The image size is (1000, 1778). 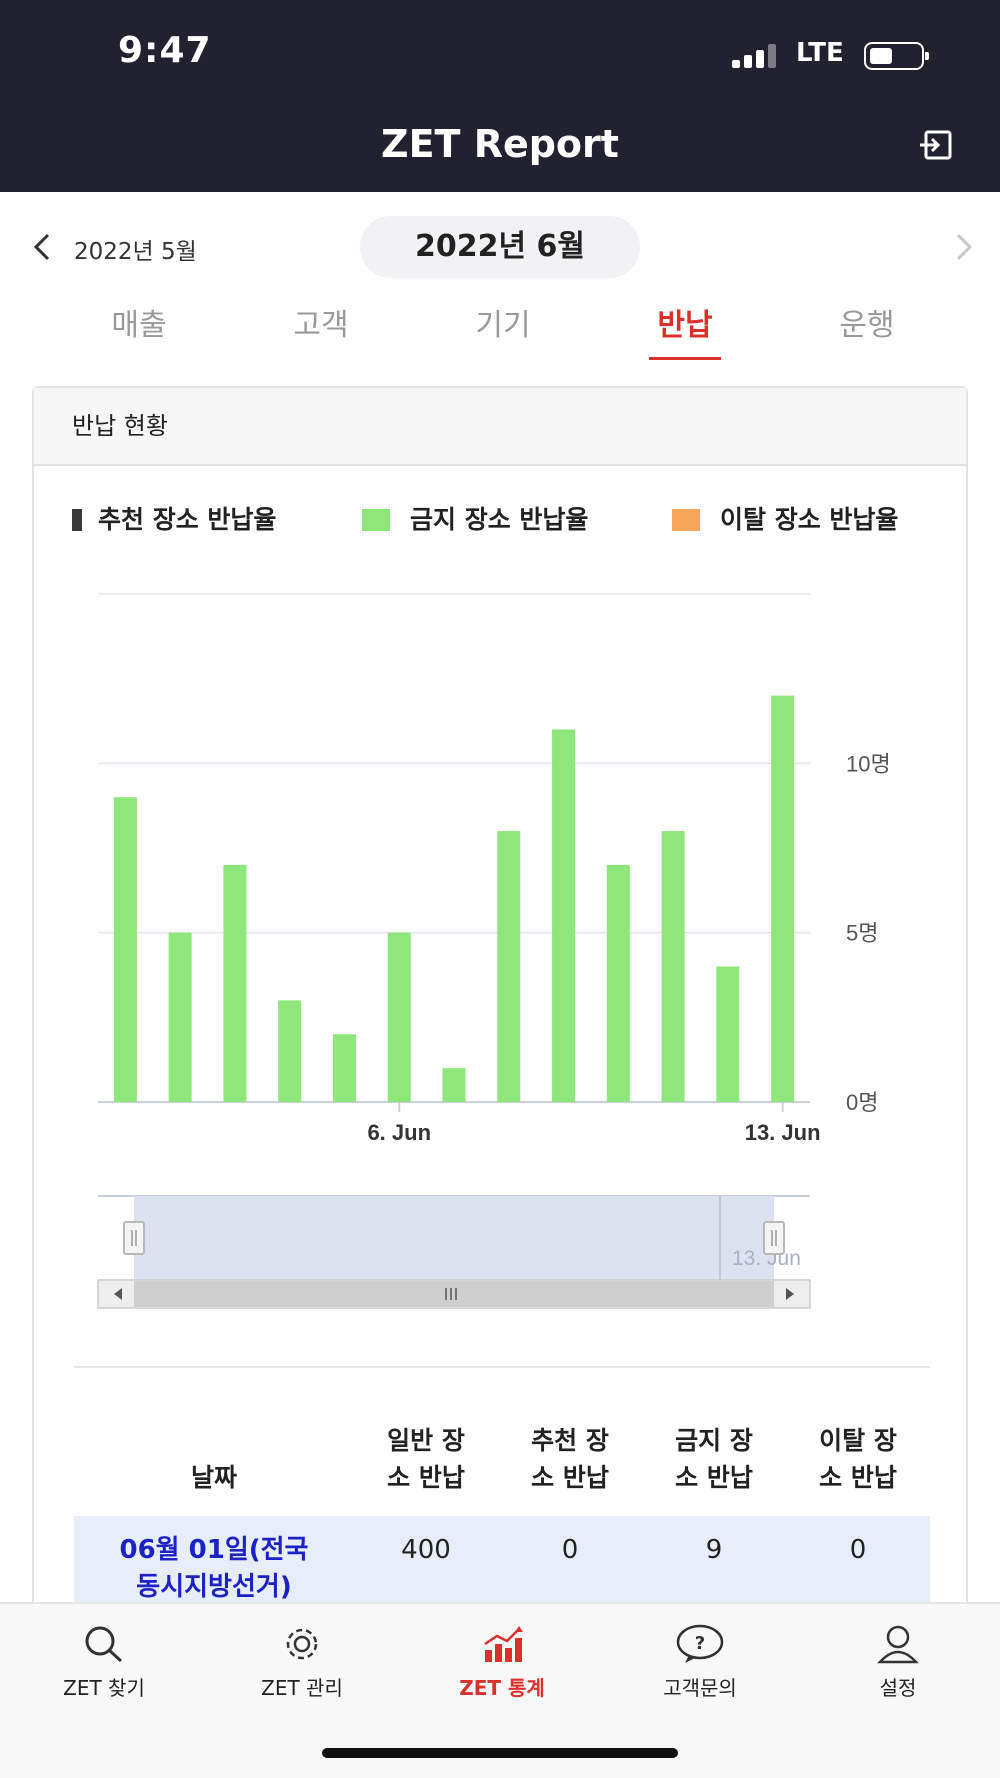 I want to click on legend-item-forbidden: 금지 장소 반납율, so click(x=475, y=520).